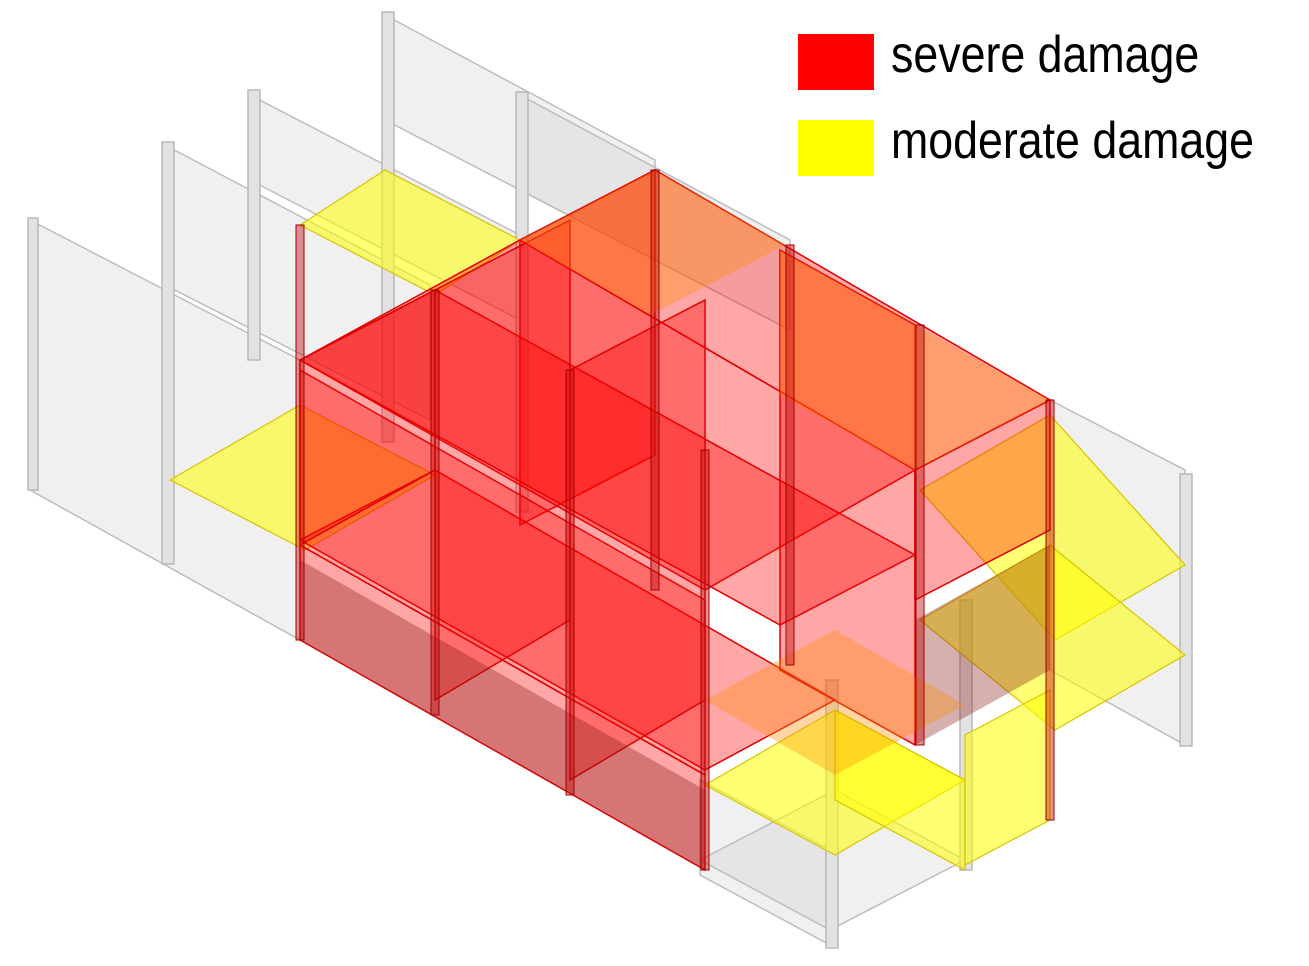 The width and height of the screenshot is (1309, 966). Describe the element at coordinates (1072, 141) in the screenshot. I see `legend-label-moderate: moderate damage` at that location.